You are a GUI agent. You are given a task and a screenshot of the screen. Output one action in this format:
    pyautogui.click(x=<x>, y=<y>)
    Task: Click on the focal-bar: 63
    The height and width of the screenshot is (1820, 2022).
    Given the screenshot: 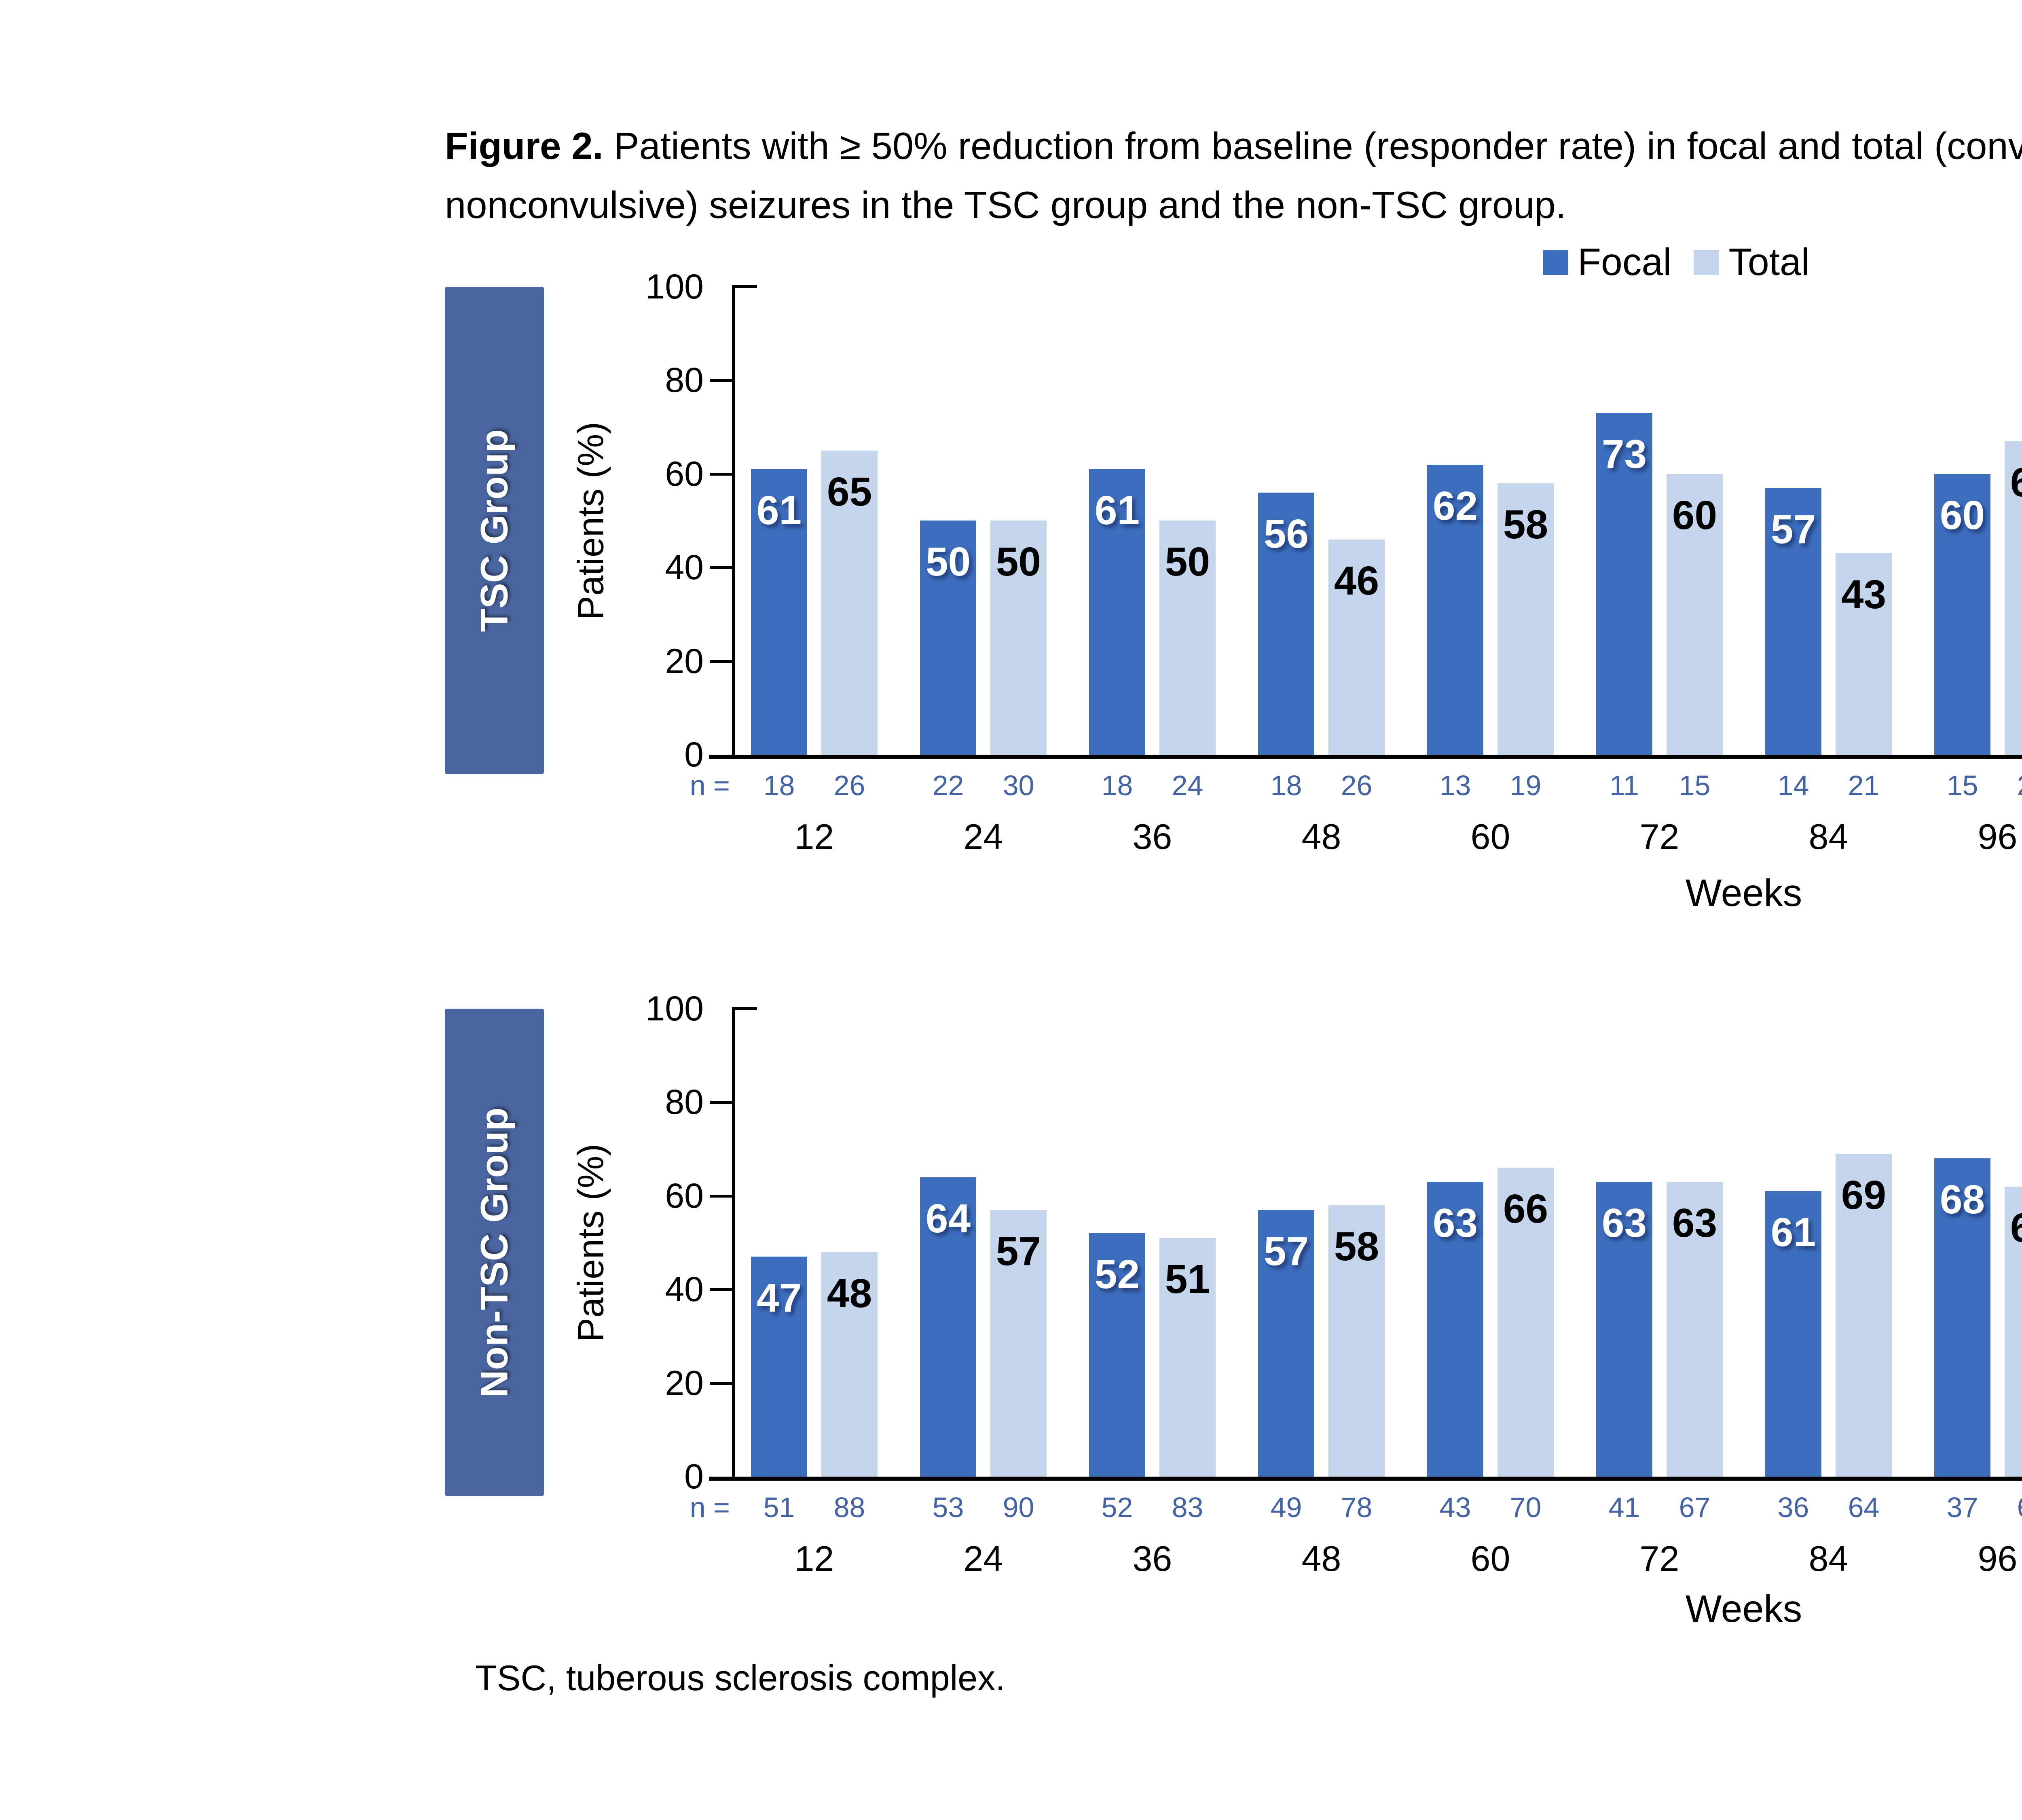 What is the action you would take?
    pyautogui.click(x=1455, y=1329)
    